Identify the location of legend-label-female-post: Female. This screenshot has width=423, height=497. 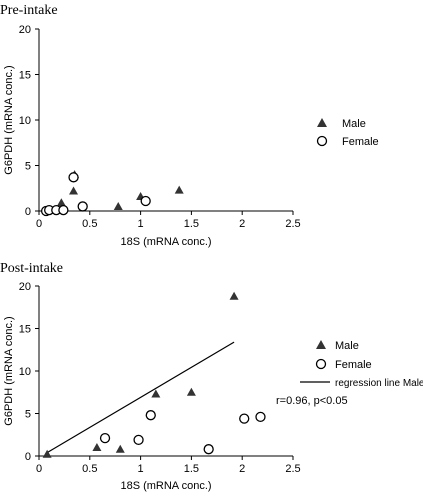
(353, 365).